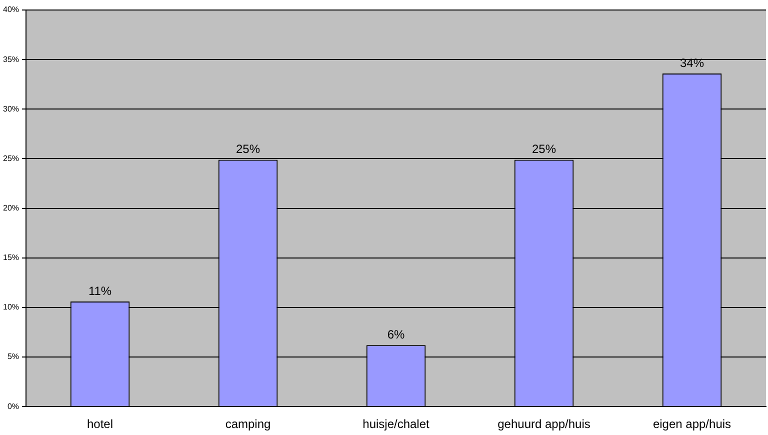  What do you see at coordinates (100, 424) in the screenshot?
I see `x-tick-label: hotel` at bounding box center [100, 424].